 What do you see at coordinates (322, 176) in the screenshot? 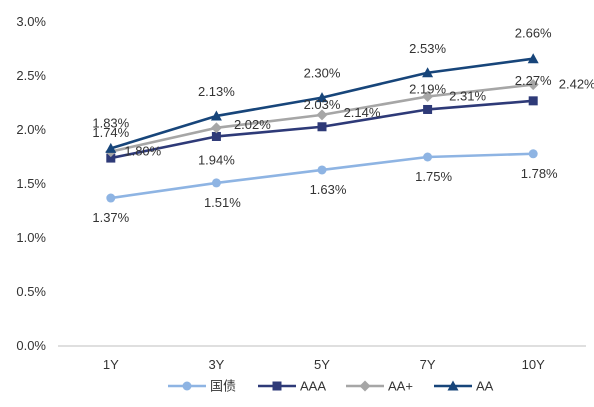
I see `series-circle` at bounding box center [322, 176].